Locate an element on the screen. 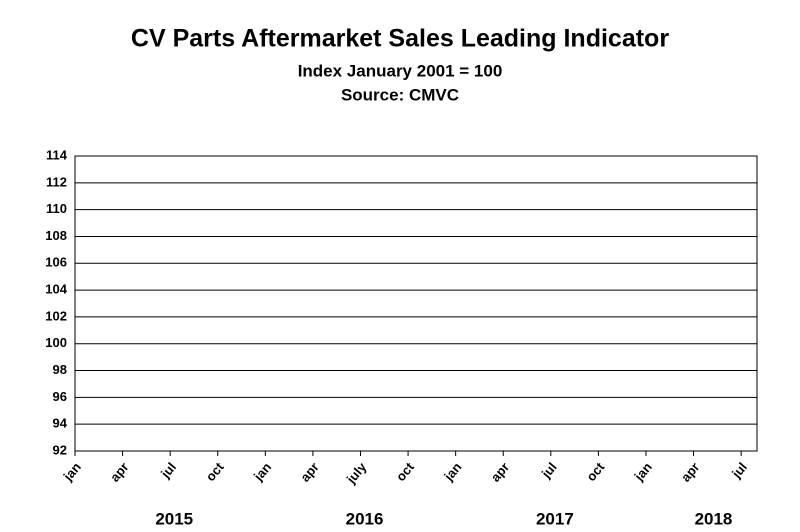  y-tick-label: 92 is located at coordinates (60, 449).